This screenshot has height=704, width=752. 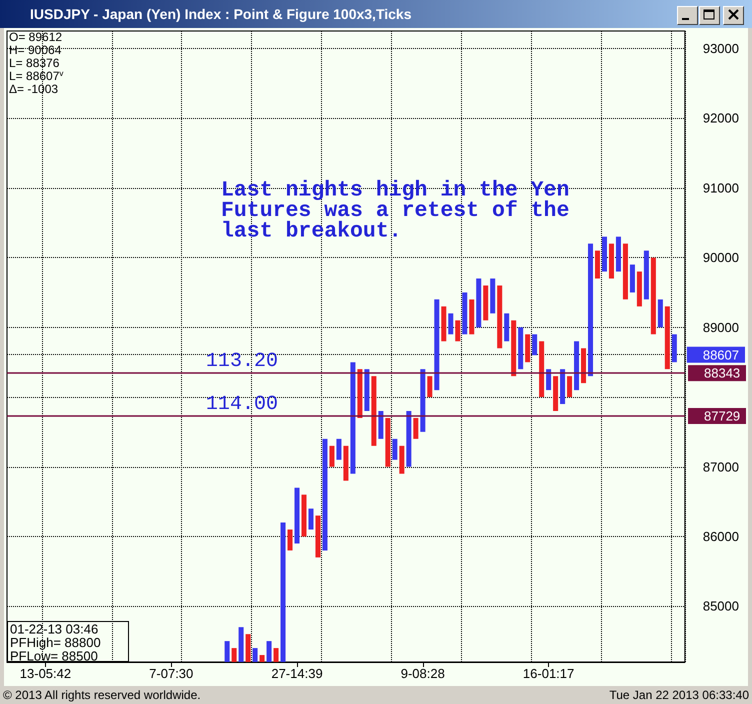 I want to click on annotation: 114.00, so click(x=242, y=404).